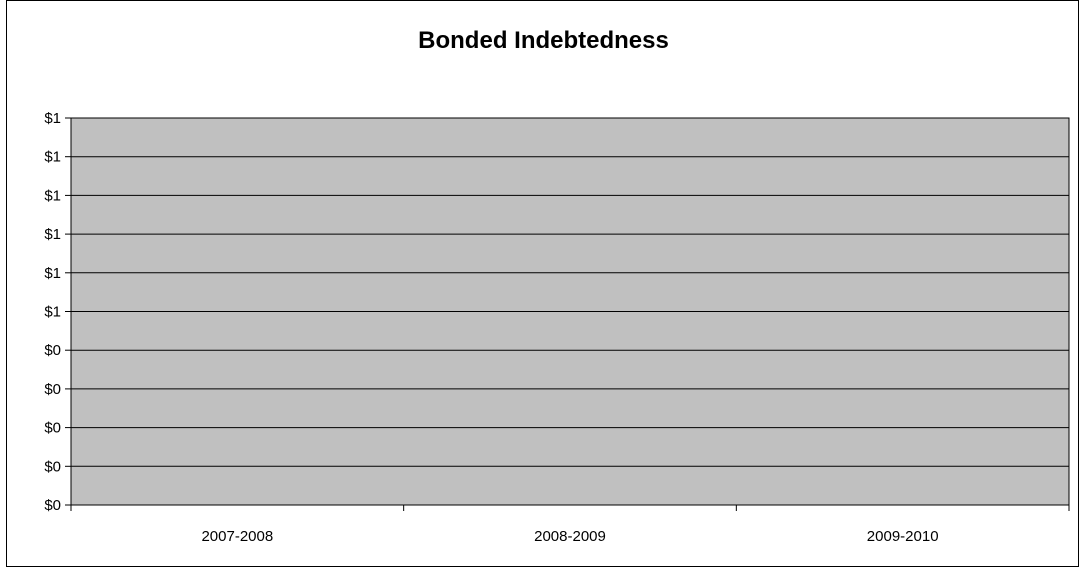 The image size is (1087, 575). What do you see at coordinates (237, 536) in the screenshot?
I see `x-tick-label: 2007-2008` at bounding box center [237, 536].